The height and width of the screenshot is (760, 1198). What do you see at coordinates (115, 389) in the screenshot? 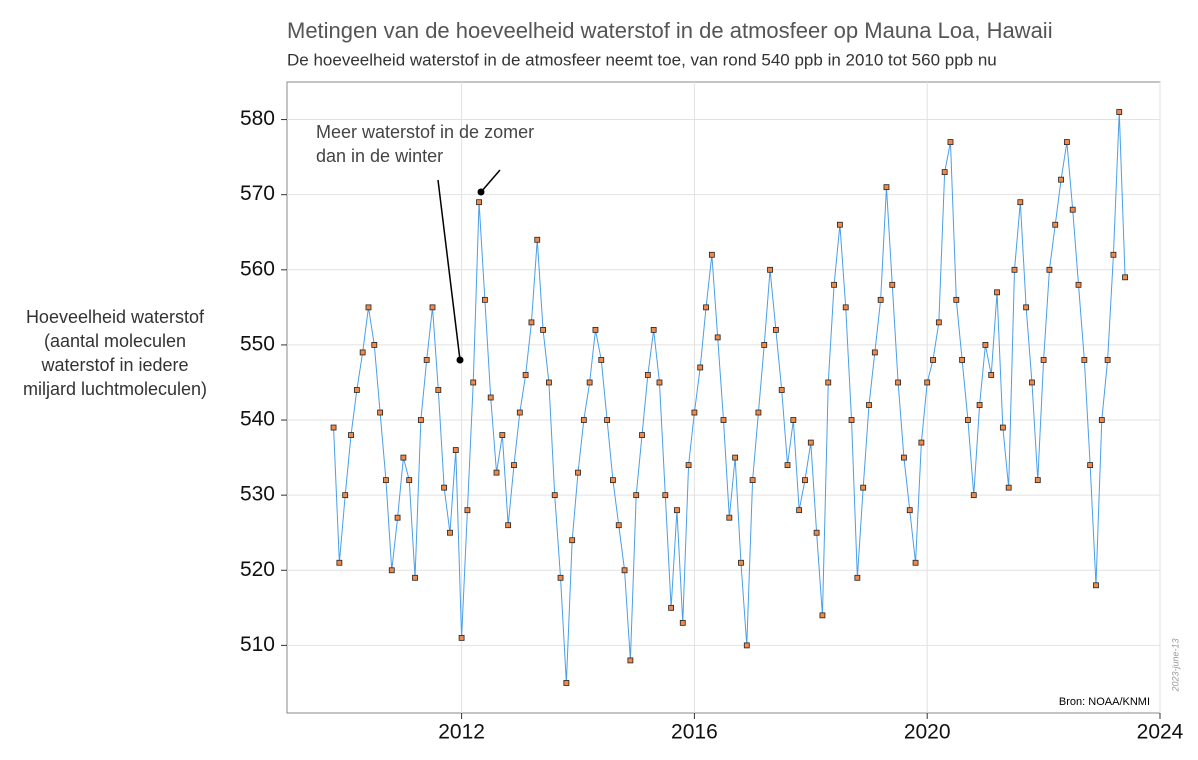
I see `y-axis-label: miljard luchtmoleculen)` at bounding box center [115, 389].